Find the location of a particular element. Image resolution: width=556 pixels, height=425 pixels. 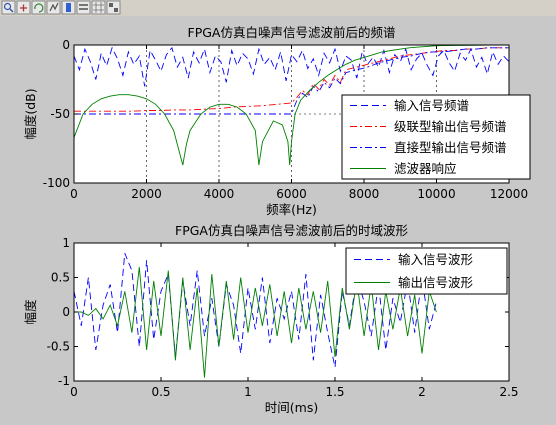

x-tick-label: 2 is located at coordinates (422, 392).